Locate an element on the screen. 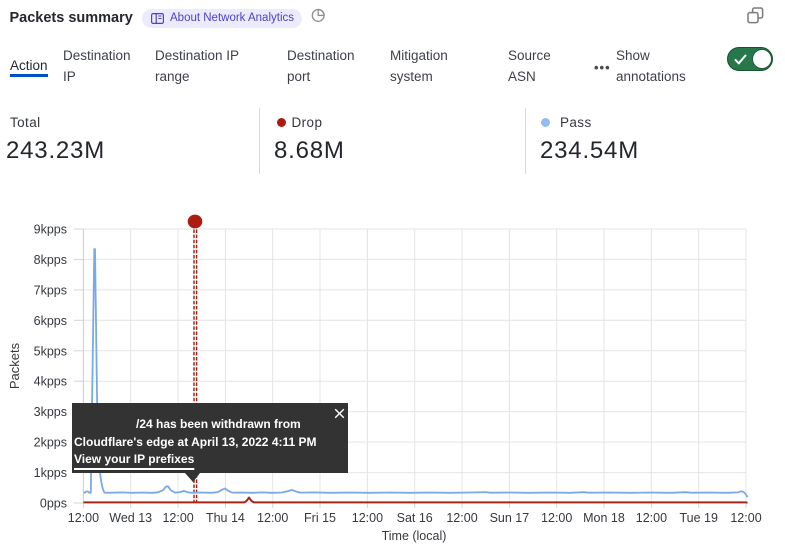  svg-text: Wed 13 is located at coordinates (130, 518).